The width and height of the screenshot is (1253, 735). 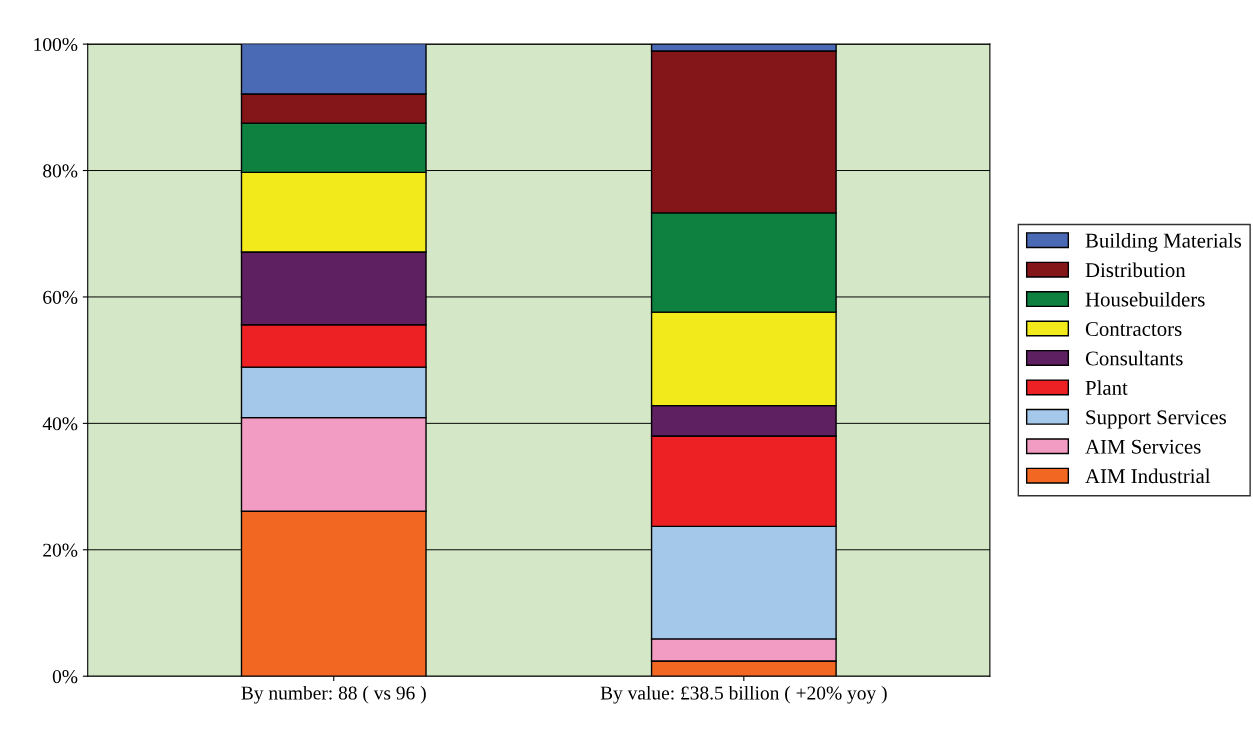 I want to click on y-tick-label: 40%, so click(x=60, y=424).